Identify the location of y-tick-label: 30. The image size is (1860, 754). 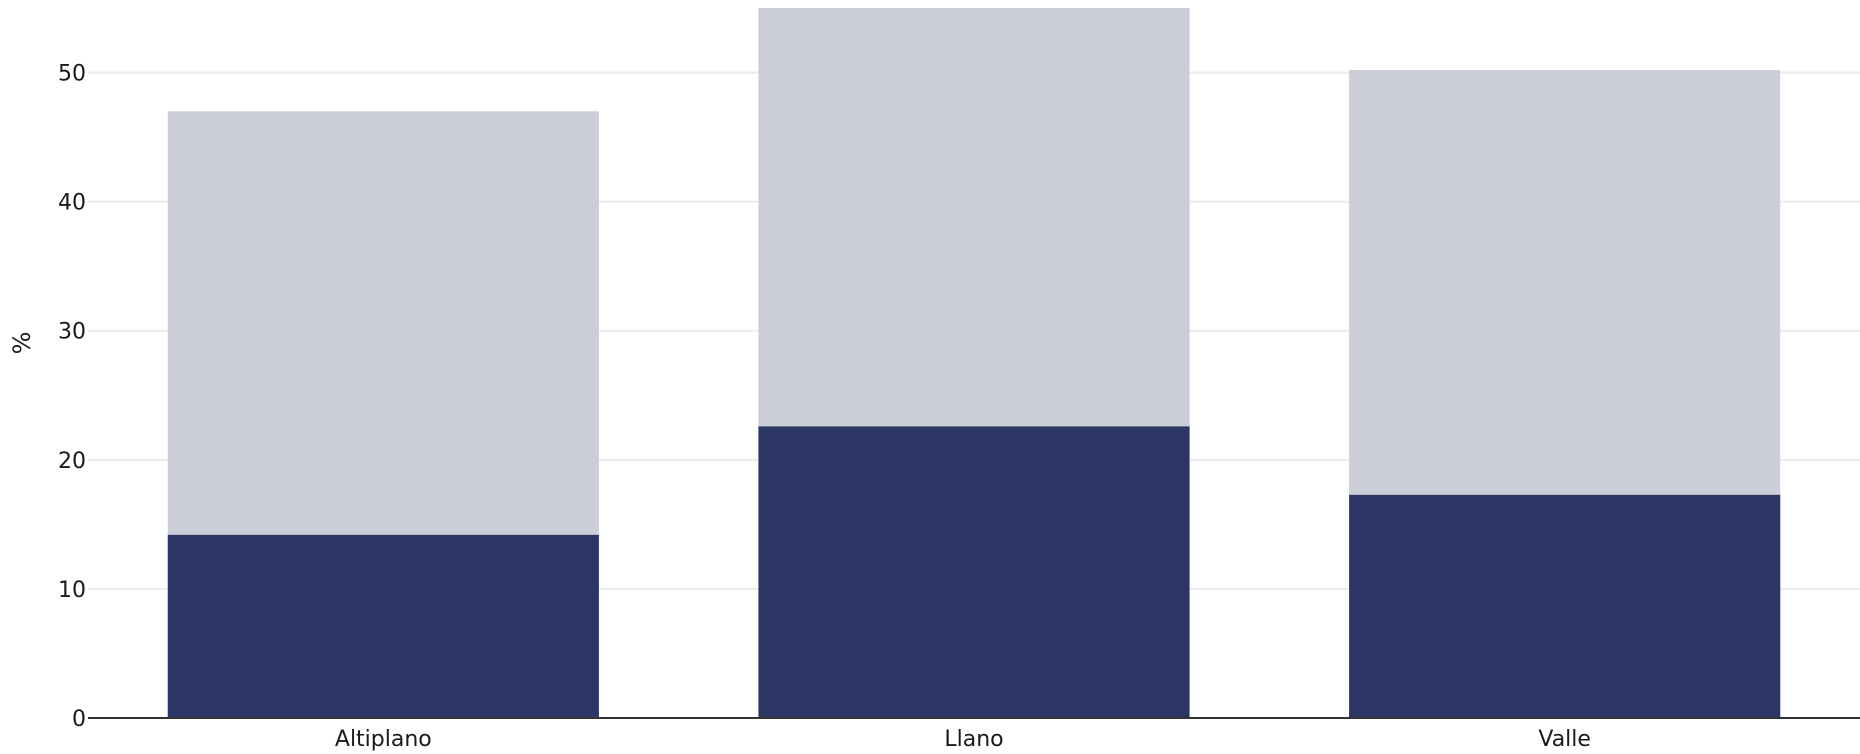
(72, 332).